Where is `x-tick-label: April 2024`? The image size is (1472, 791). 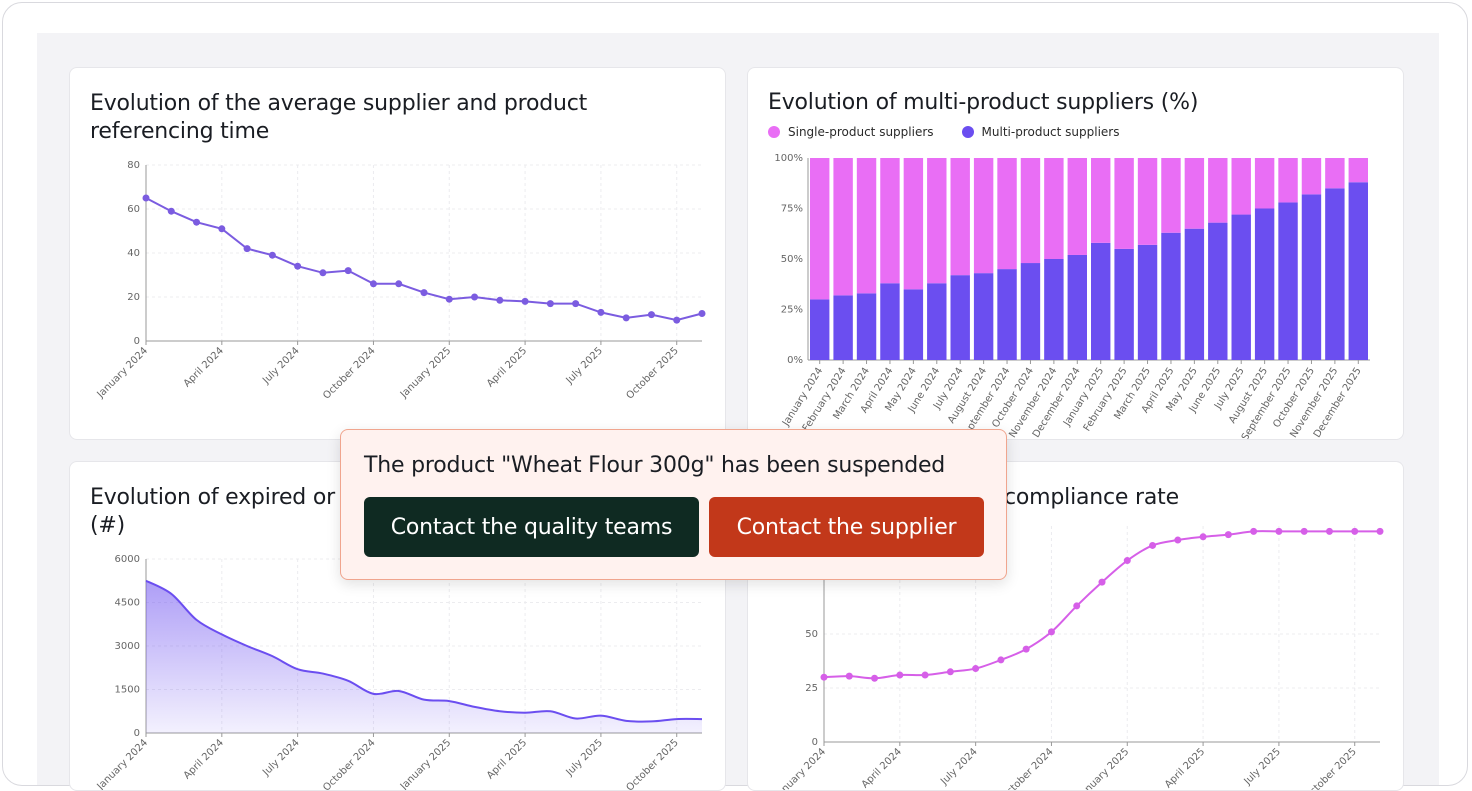
x-tick-label: April 2024 is located at coordinates (204, 759).